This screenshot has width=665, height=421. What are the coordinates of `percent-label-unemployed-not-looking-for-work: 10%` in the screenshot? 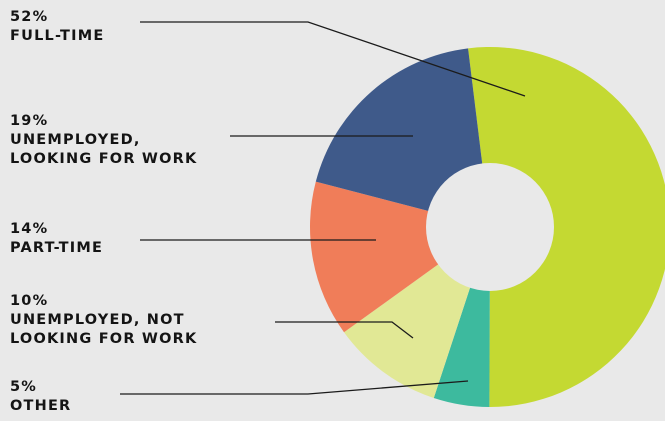 It's located at (29, 301).